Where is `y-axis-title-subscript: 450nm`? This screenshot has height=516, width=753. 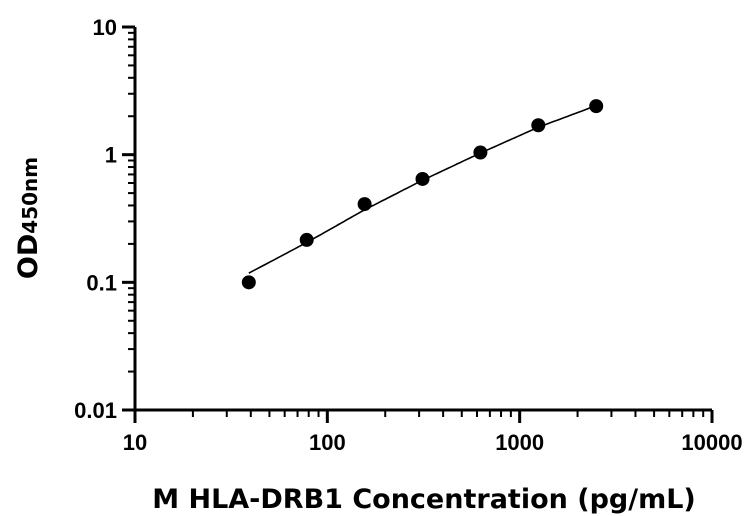 y-axis-title-subscript: 450nm is located at coordinates (30, 195).